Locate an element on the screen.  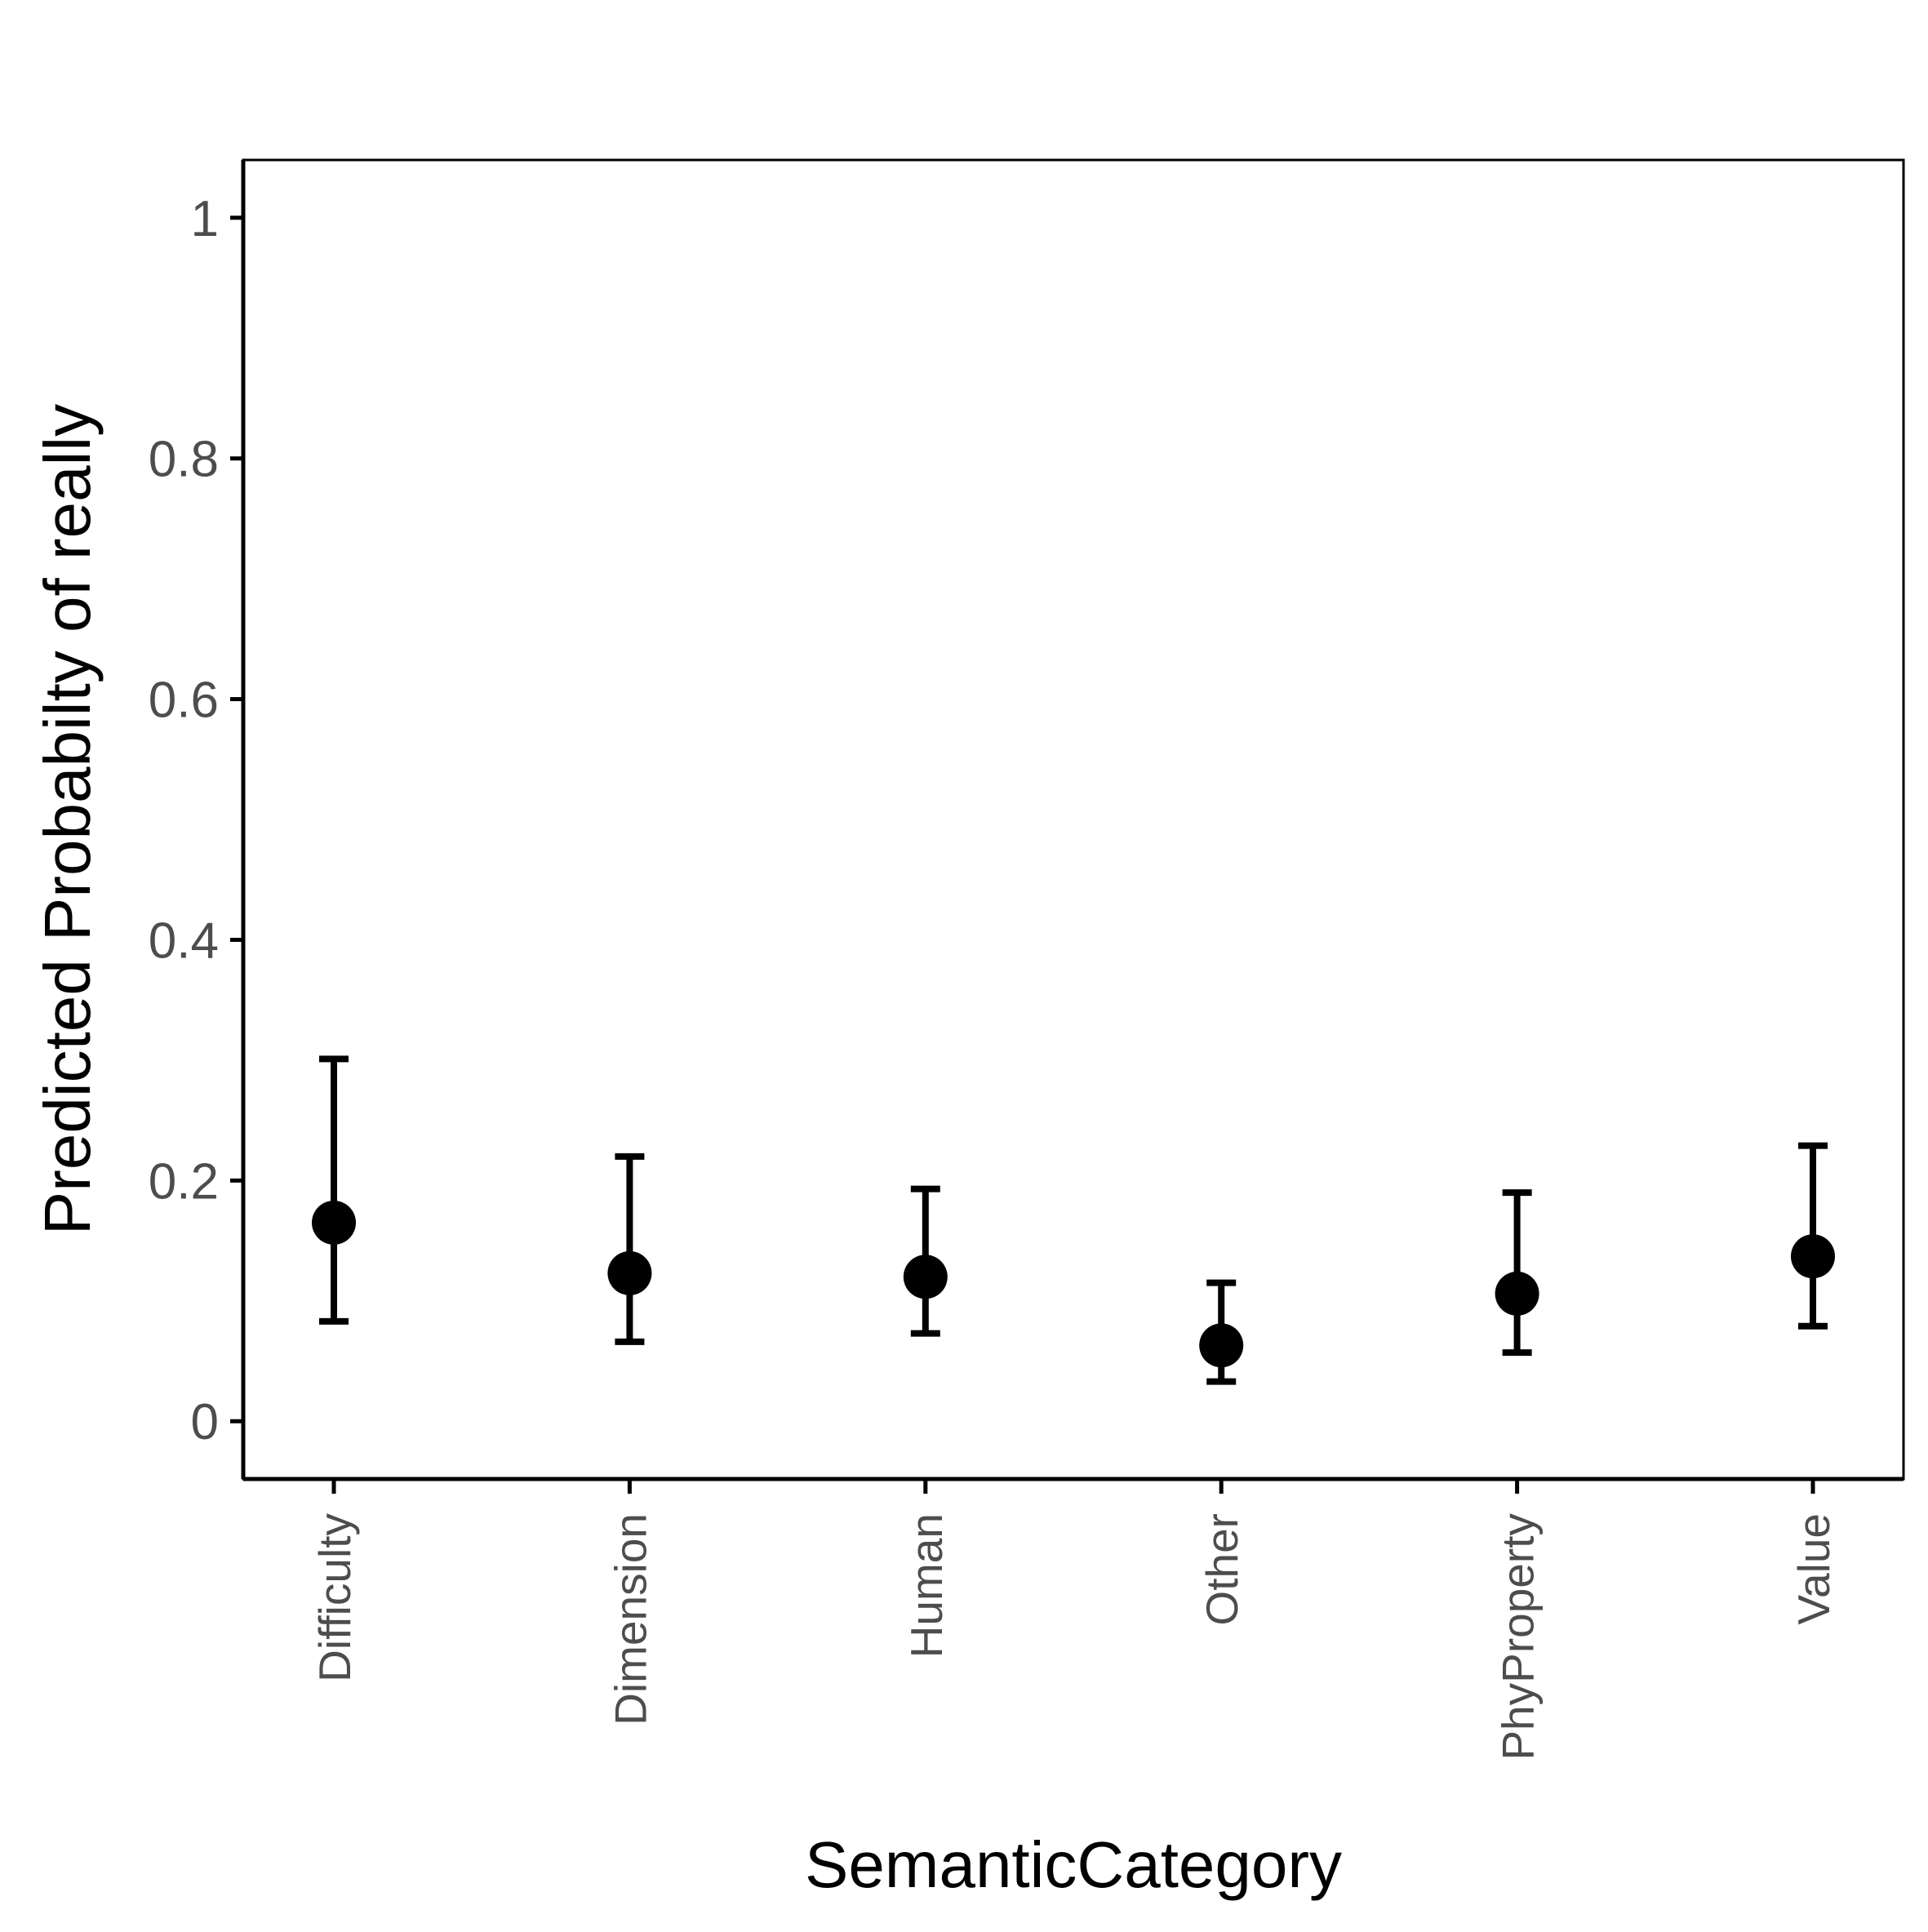
y-tick-label: 0.8 is located at coordinates (184, 460).